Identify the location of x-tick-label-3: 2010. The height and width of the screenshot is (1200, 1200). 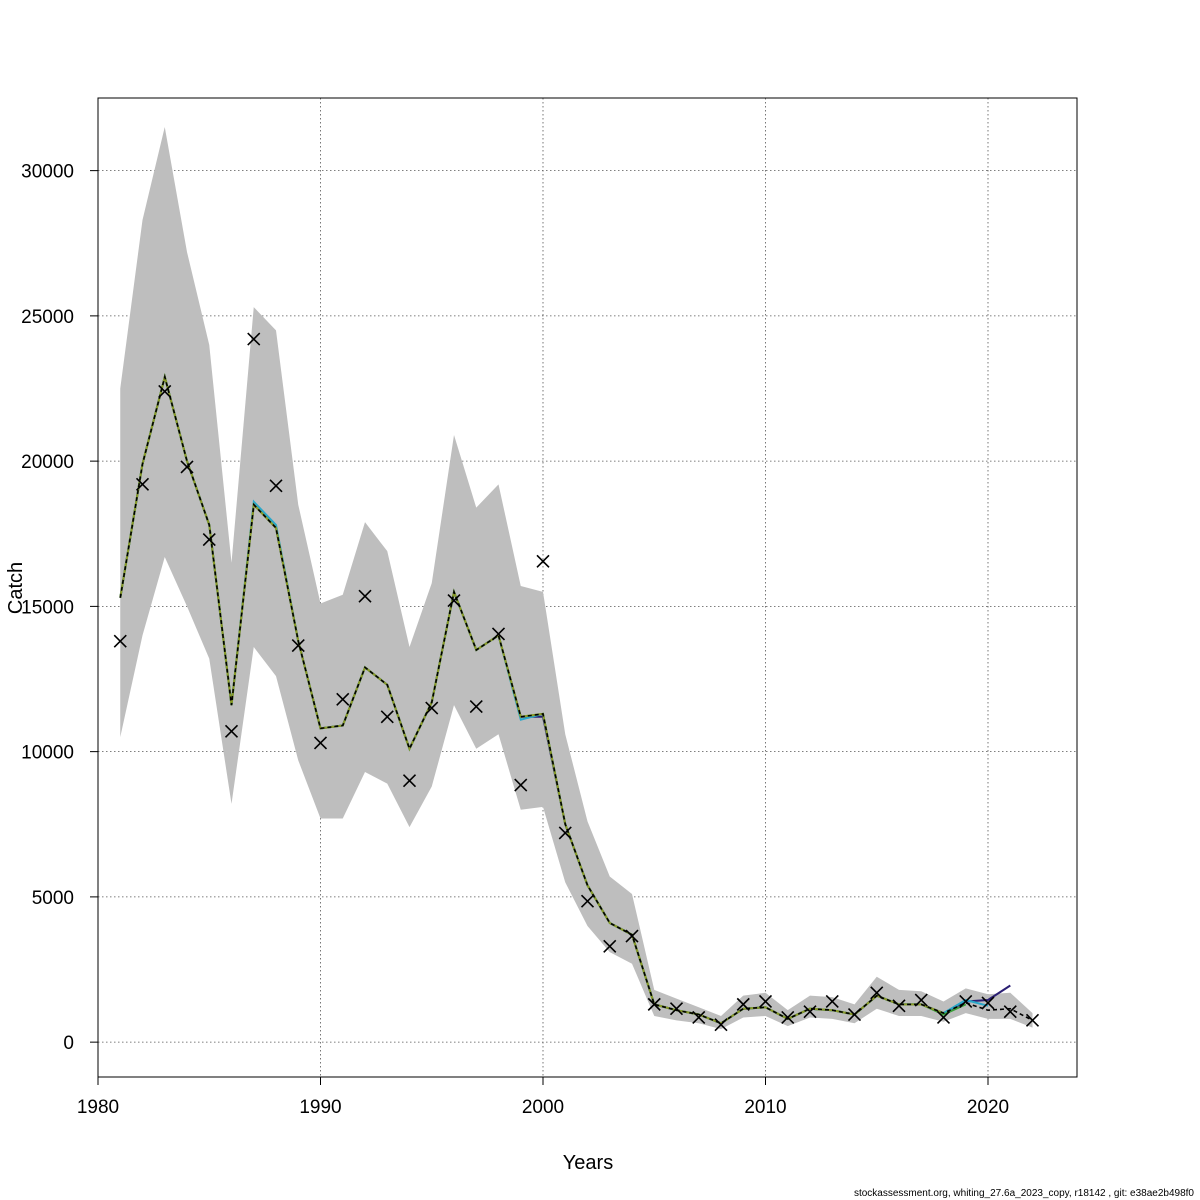
(765, 1107).